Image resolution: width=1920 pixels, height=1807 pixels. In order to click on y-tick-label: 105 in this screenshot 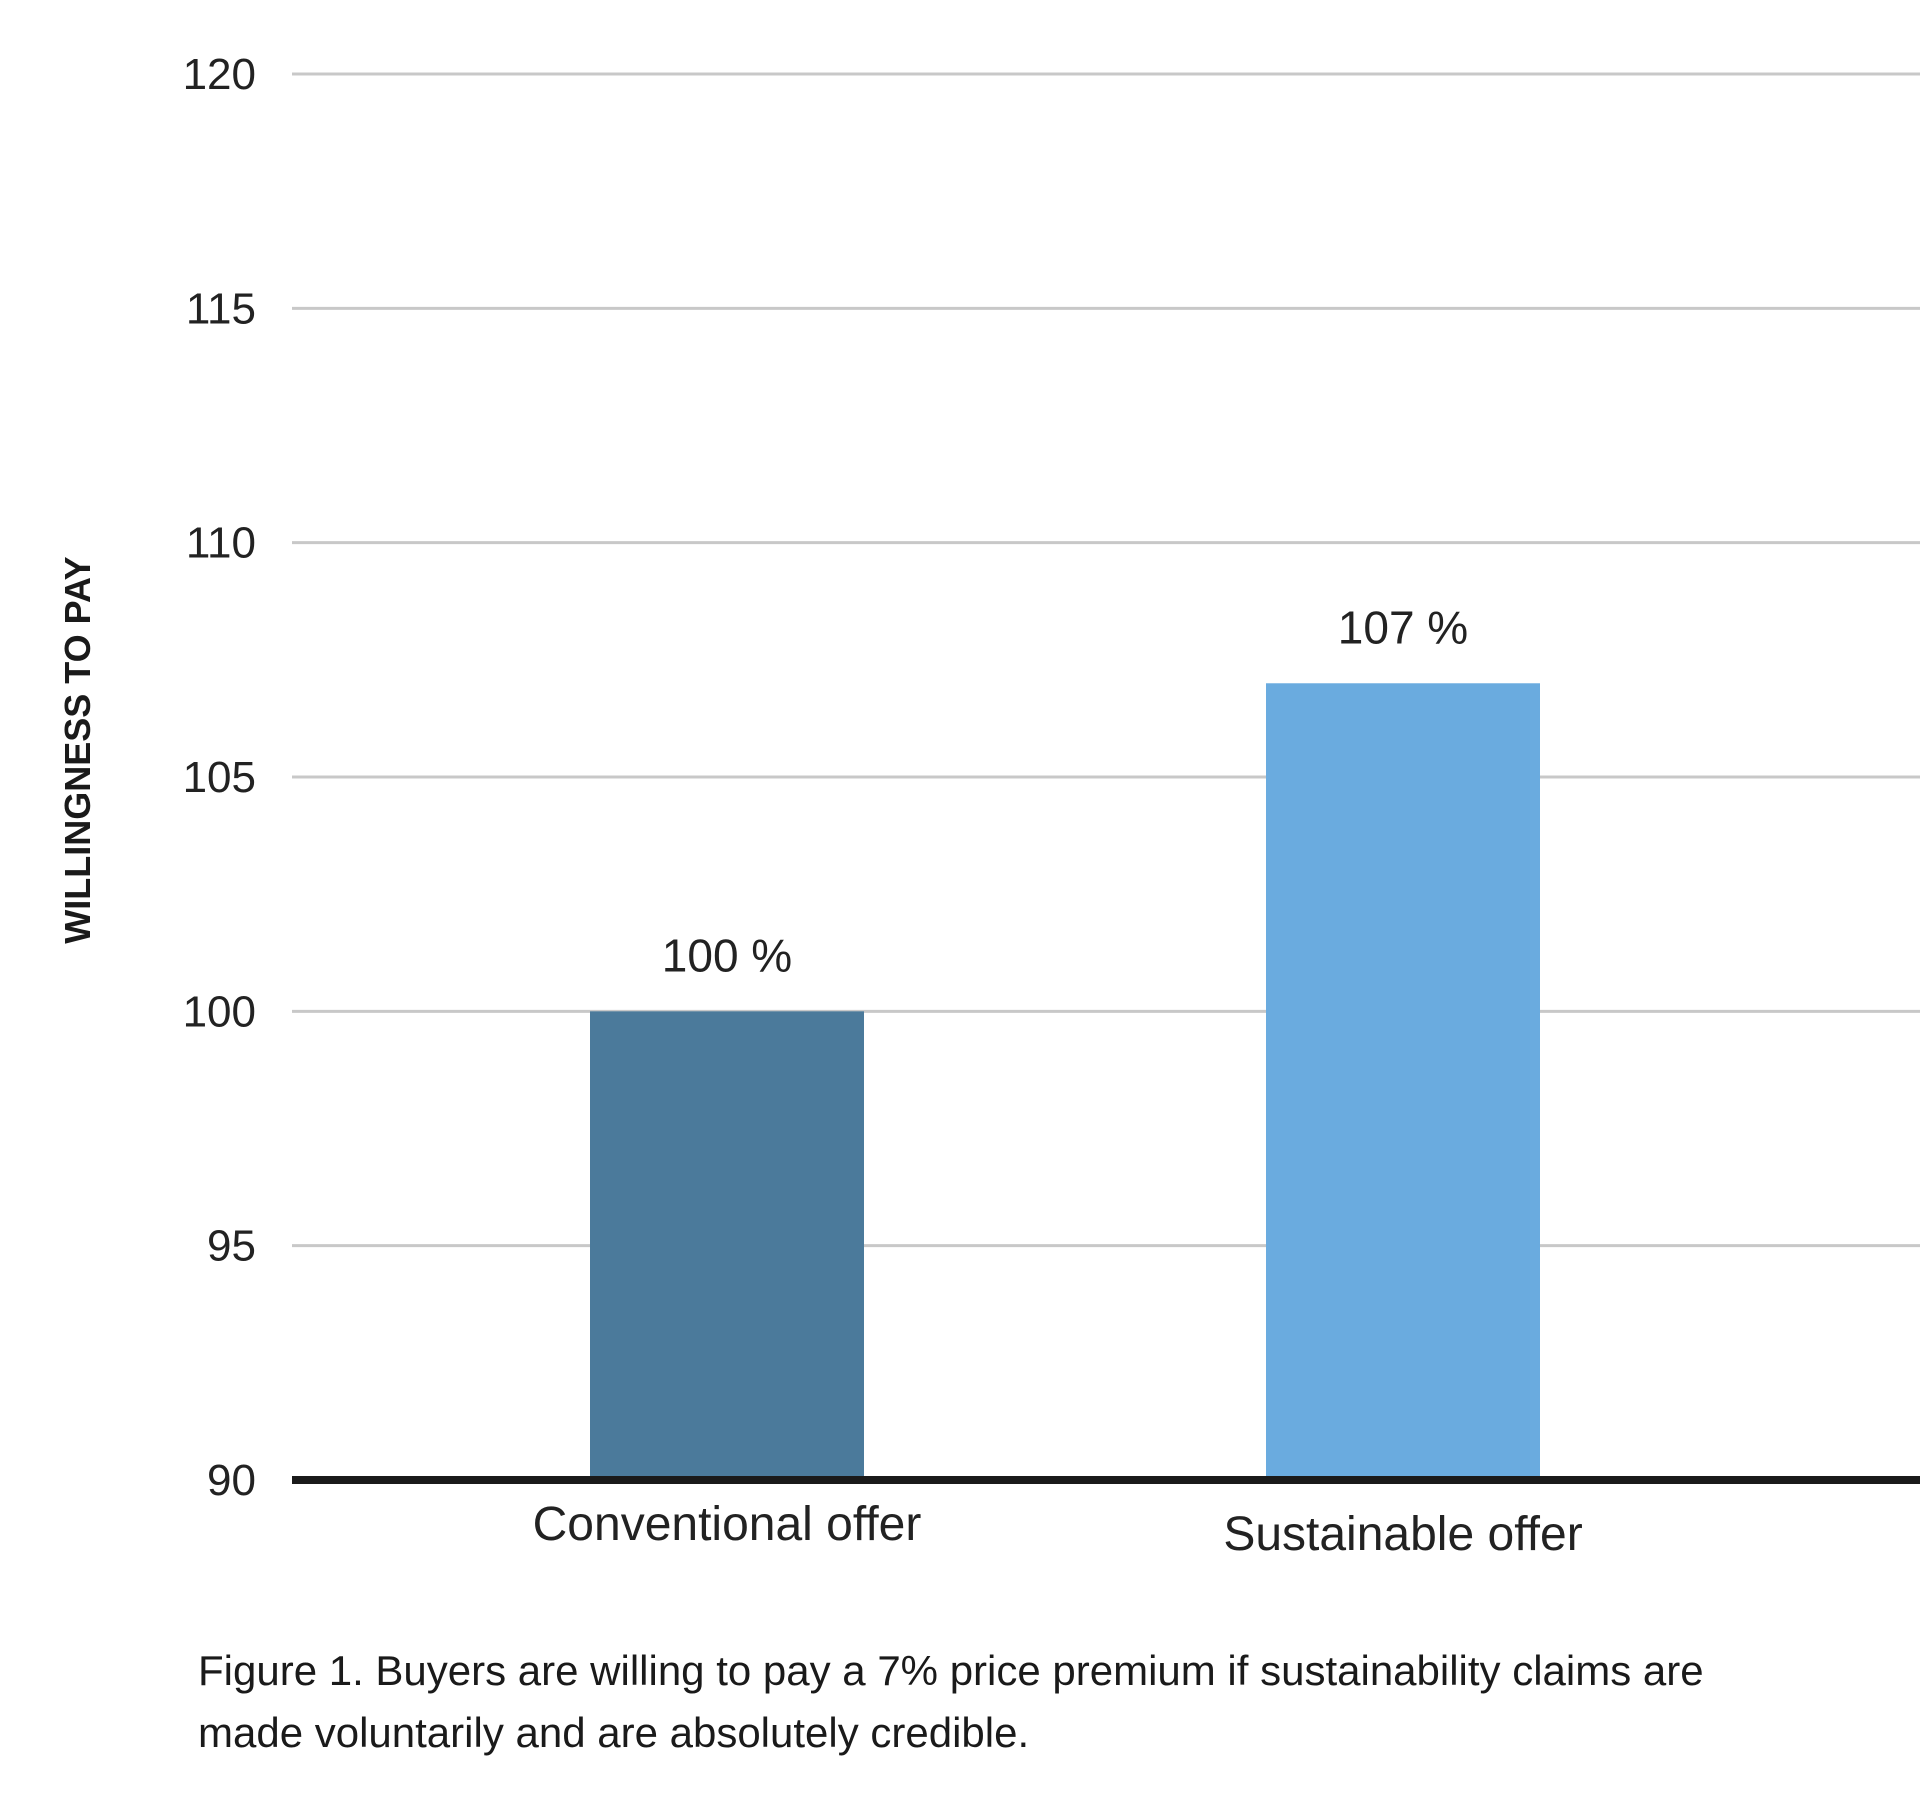, I will do `click(219, 777)`.